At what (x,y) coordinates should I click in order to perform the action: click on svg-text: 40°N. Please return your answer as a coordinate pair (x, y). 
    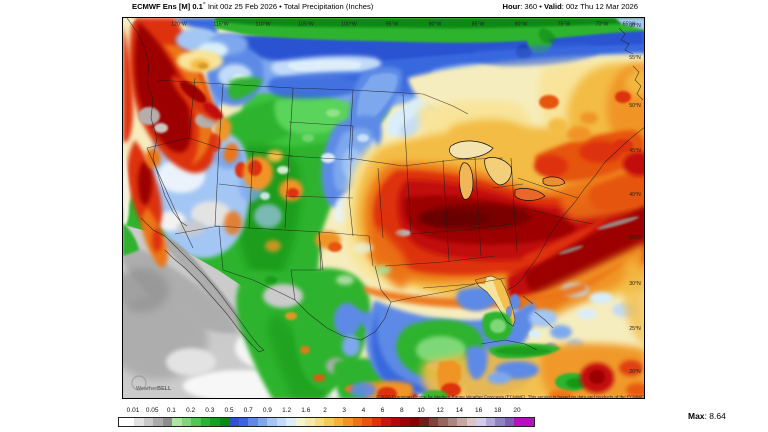
    Looking at the image, I should click on (635, 195).